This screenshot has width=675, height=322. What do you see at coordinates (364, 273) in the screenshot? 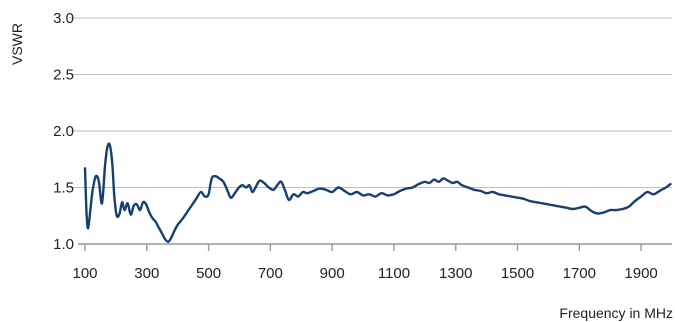
I see `x-tick-labels: 100 300 500 700 900 1100 1300 1500 1700 1900` at bounding box center [364, 273].